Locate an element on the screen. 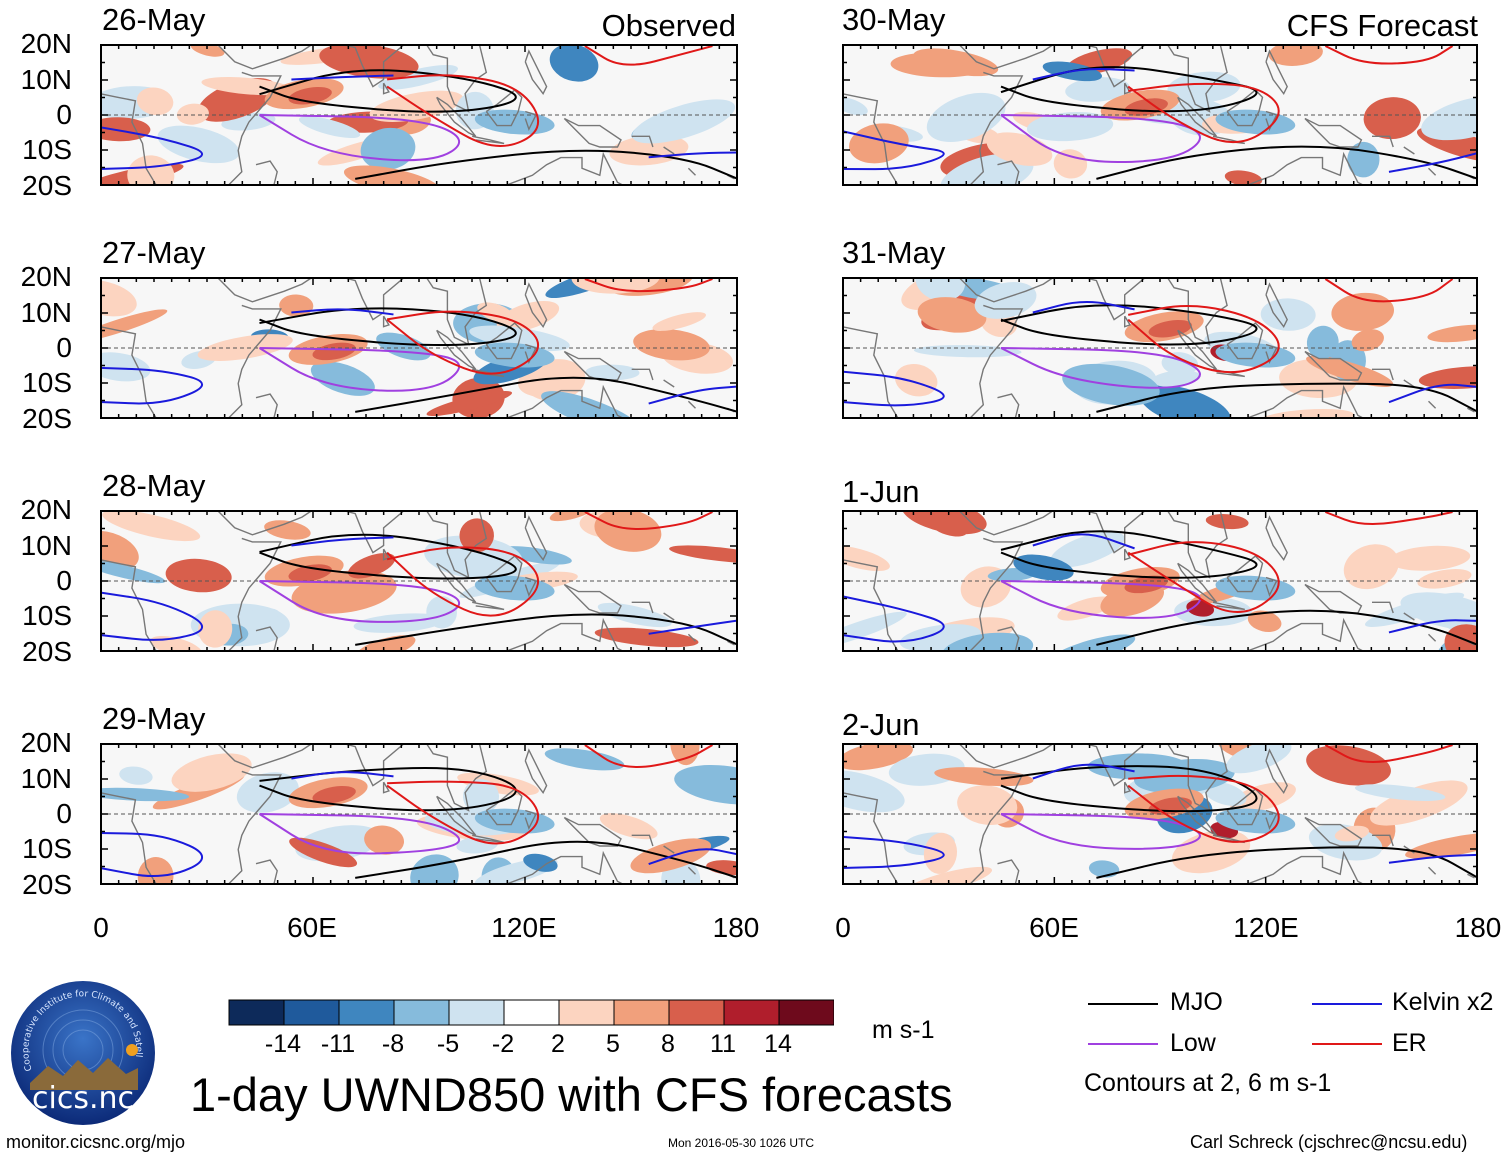 The width and height of the screenshot is (1510, 1158). lon-tick-right-60e: 60E is located at coordinates (1054, 927).